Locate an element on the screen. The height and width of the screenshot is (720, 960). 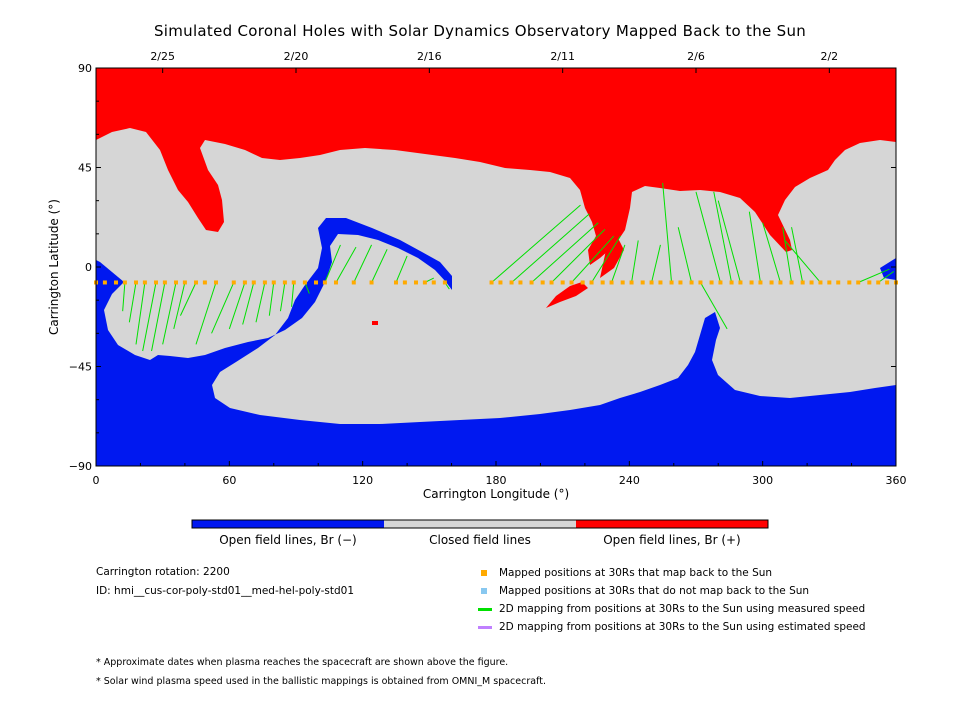
x-tick-label-5: 300 is located at coordinates (762, 480).